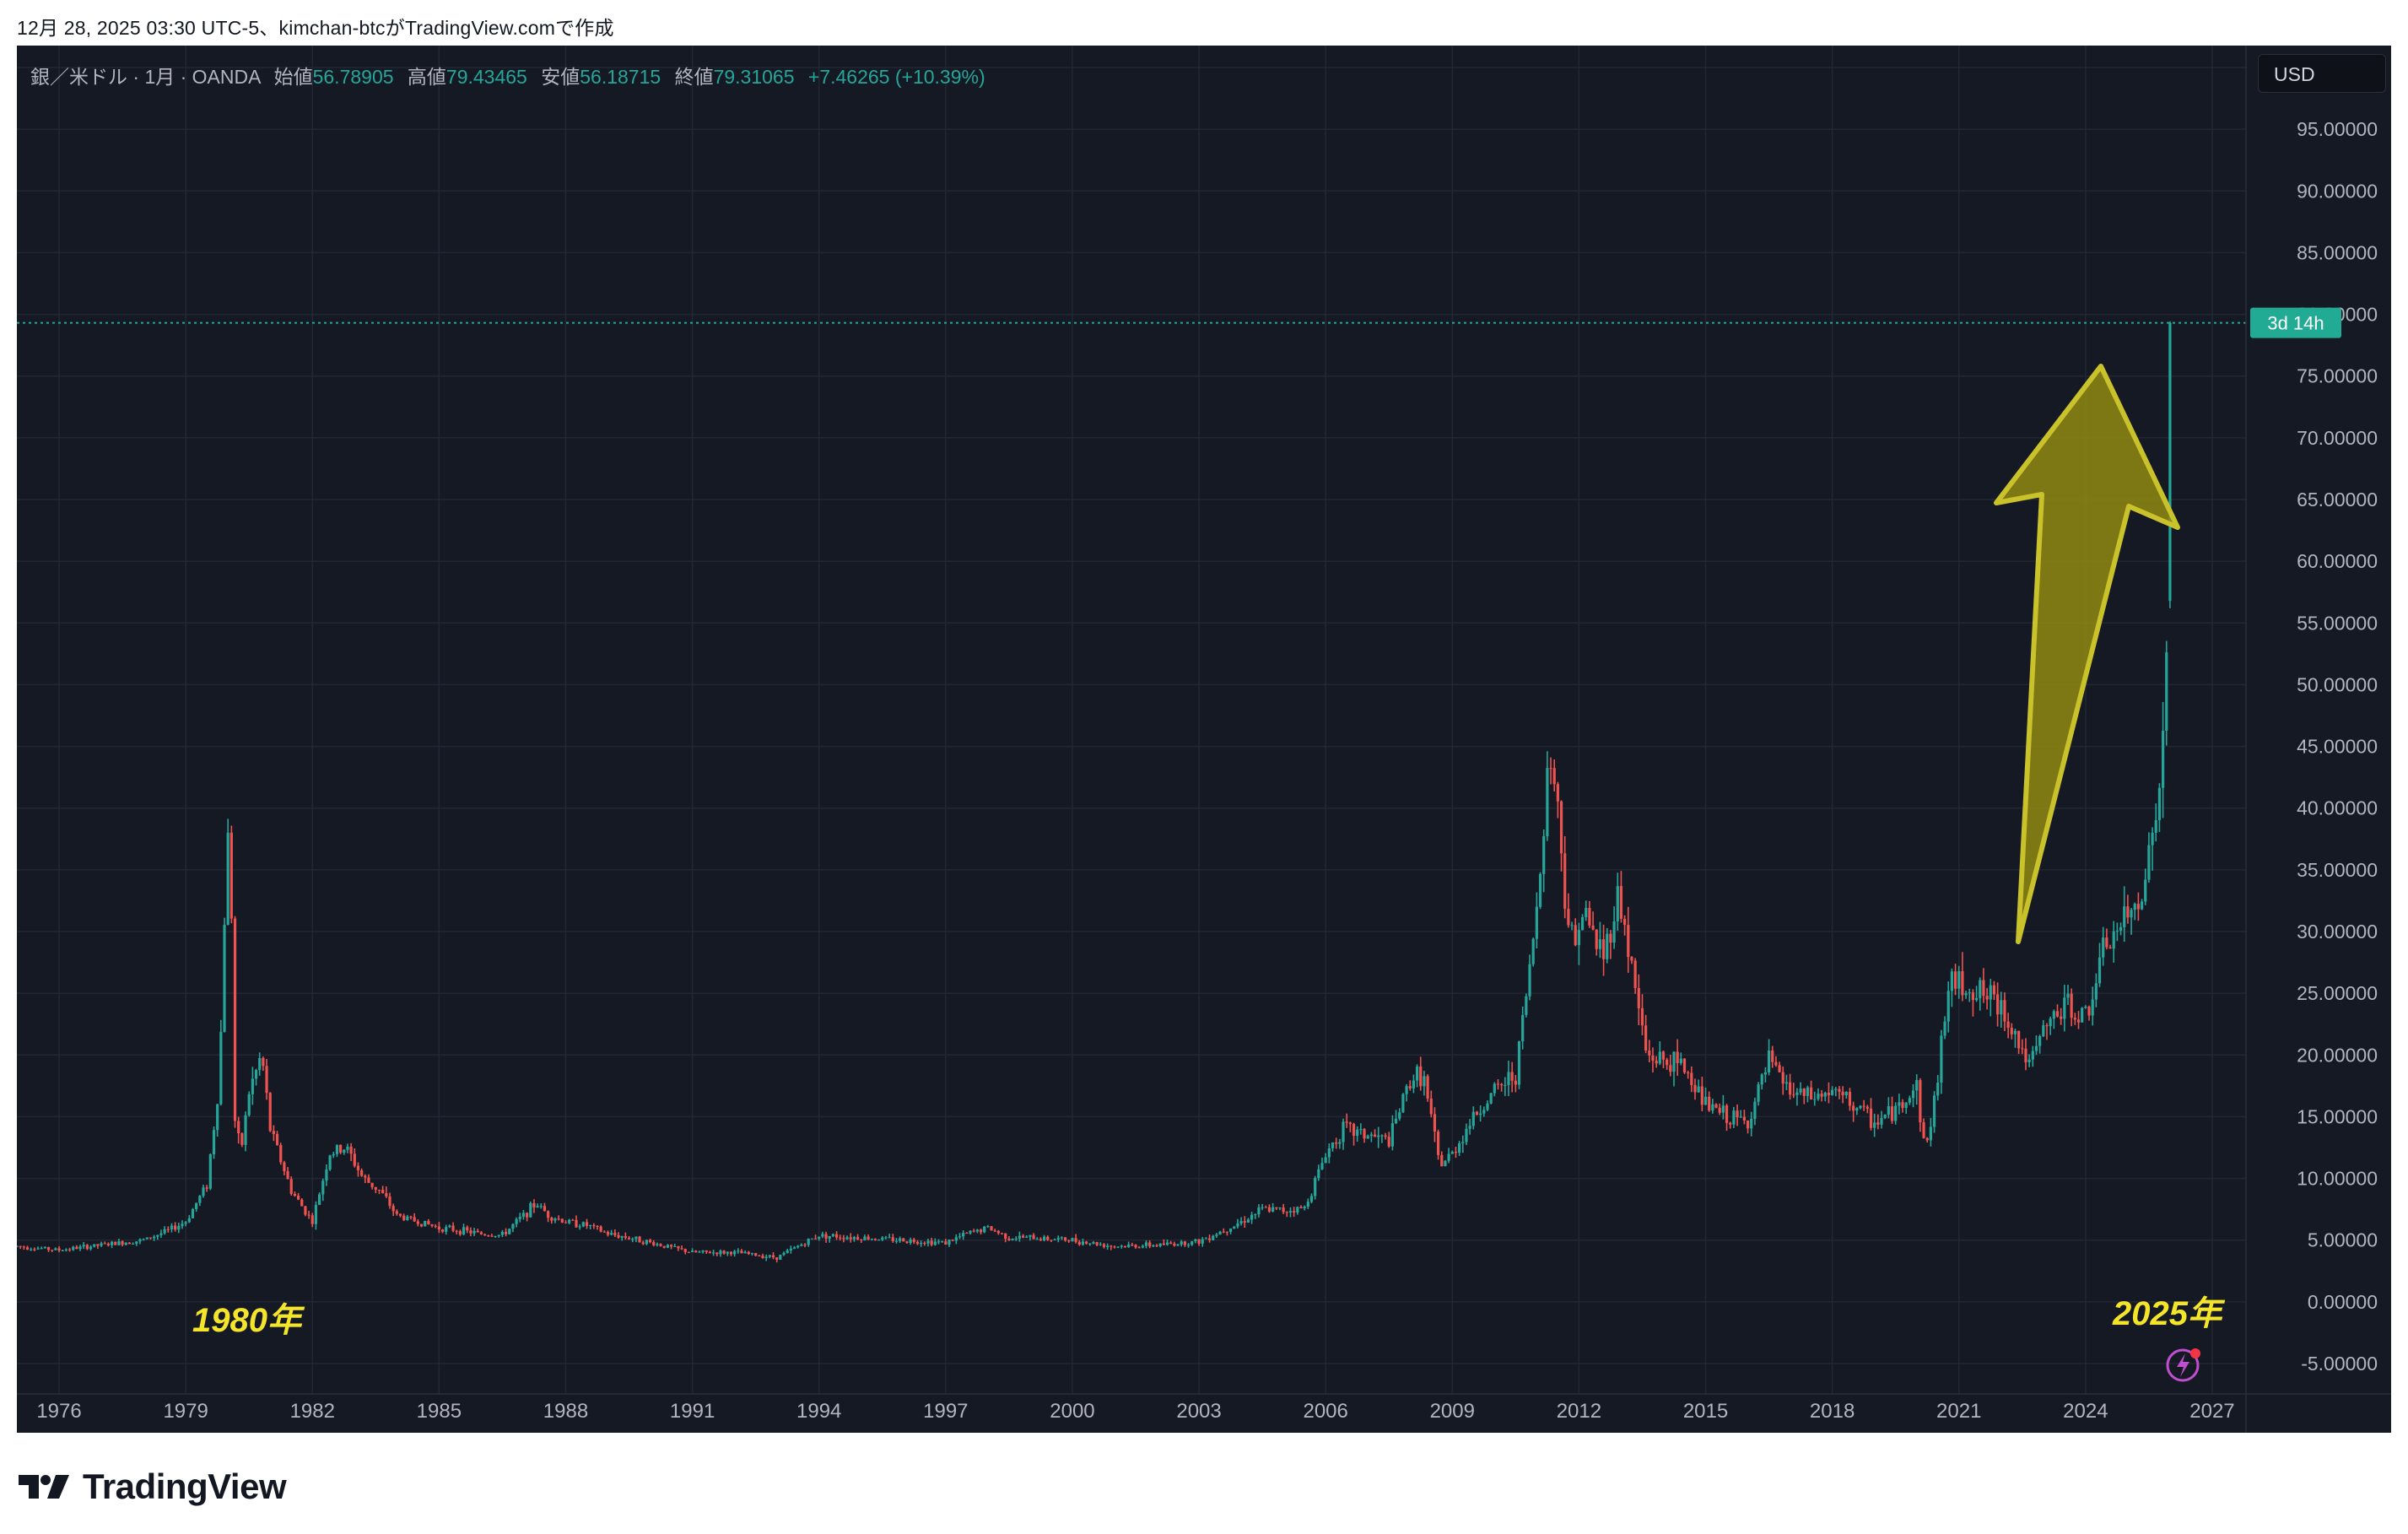 Image resolution: width=2408 pixels, height=1534 pixels. What do you see at coordinates (2087, 654) in the screenshot?
I see `trend-arrow-drawing` at bounding box center [2087, 654].